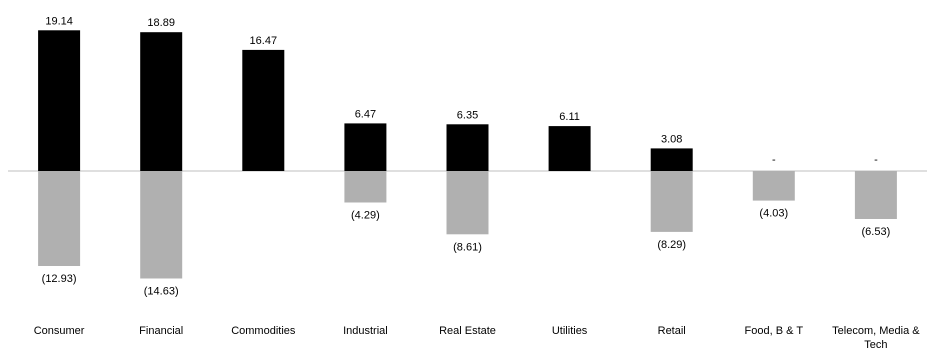  What do you see at coordinates (59, 21) in the screenshot?
I see `value-label-positive-consumer: 19.14` at bounding box center [59, 21].